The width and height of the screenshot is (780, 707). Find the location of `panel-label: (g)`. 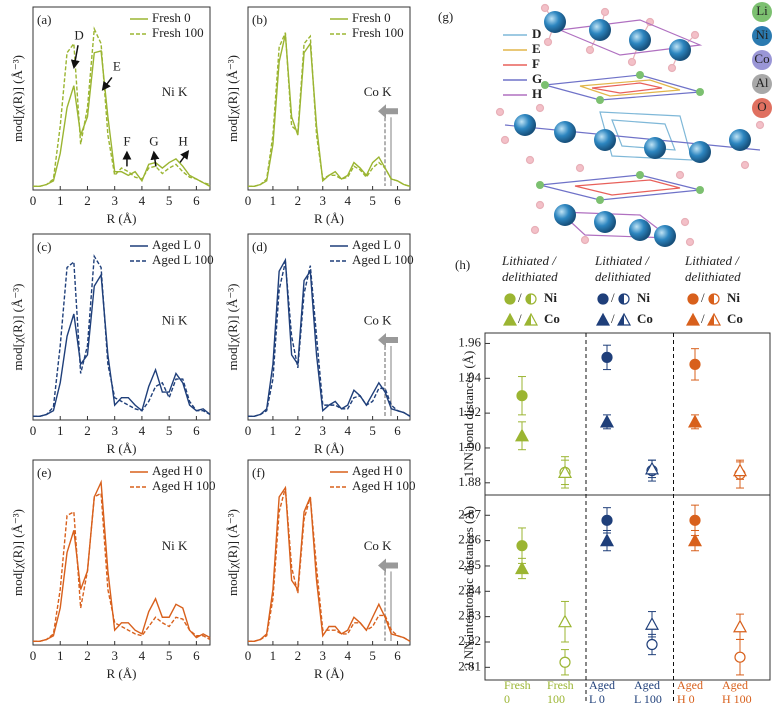

panel-label: (g) is located at coordinates (445, 16).